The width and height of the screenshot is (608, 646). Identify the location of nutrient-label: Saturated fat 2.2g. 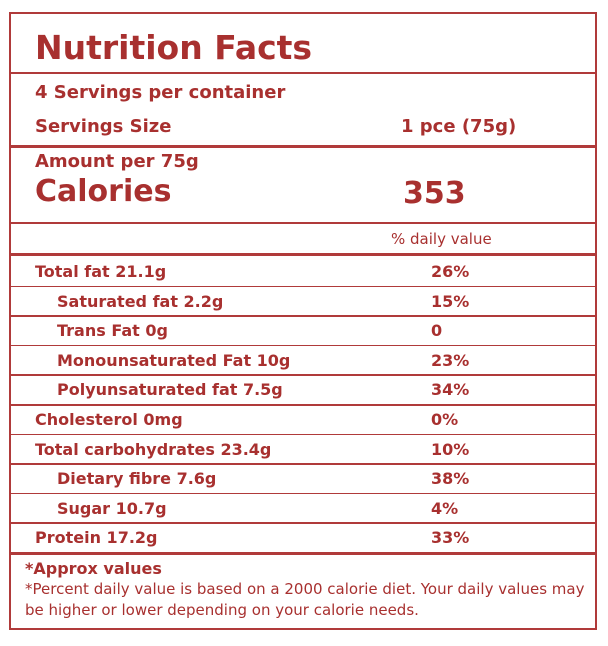
(140, 301).